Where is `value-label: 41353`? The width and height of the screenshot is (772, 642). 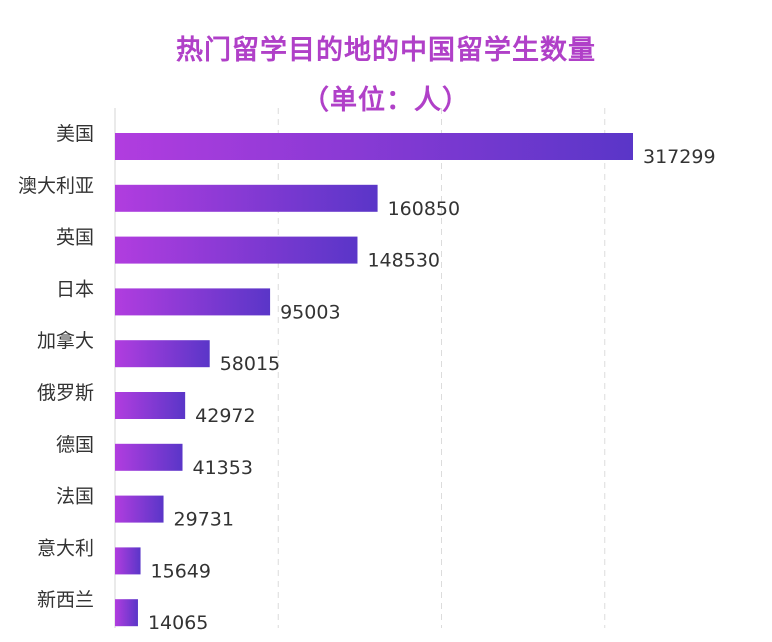 value-label: 41353 is located at coordinates (223, 468).